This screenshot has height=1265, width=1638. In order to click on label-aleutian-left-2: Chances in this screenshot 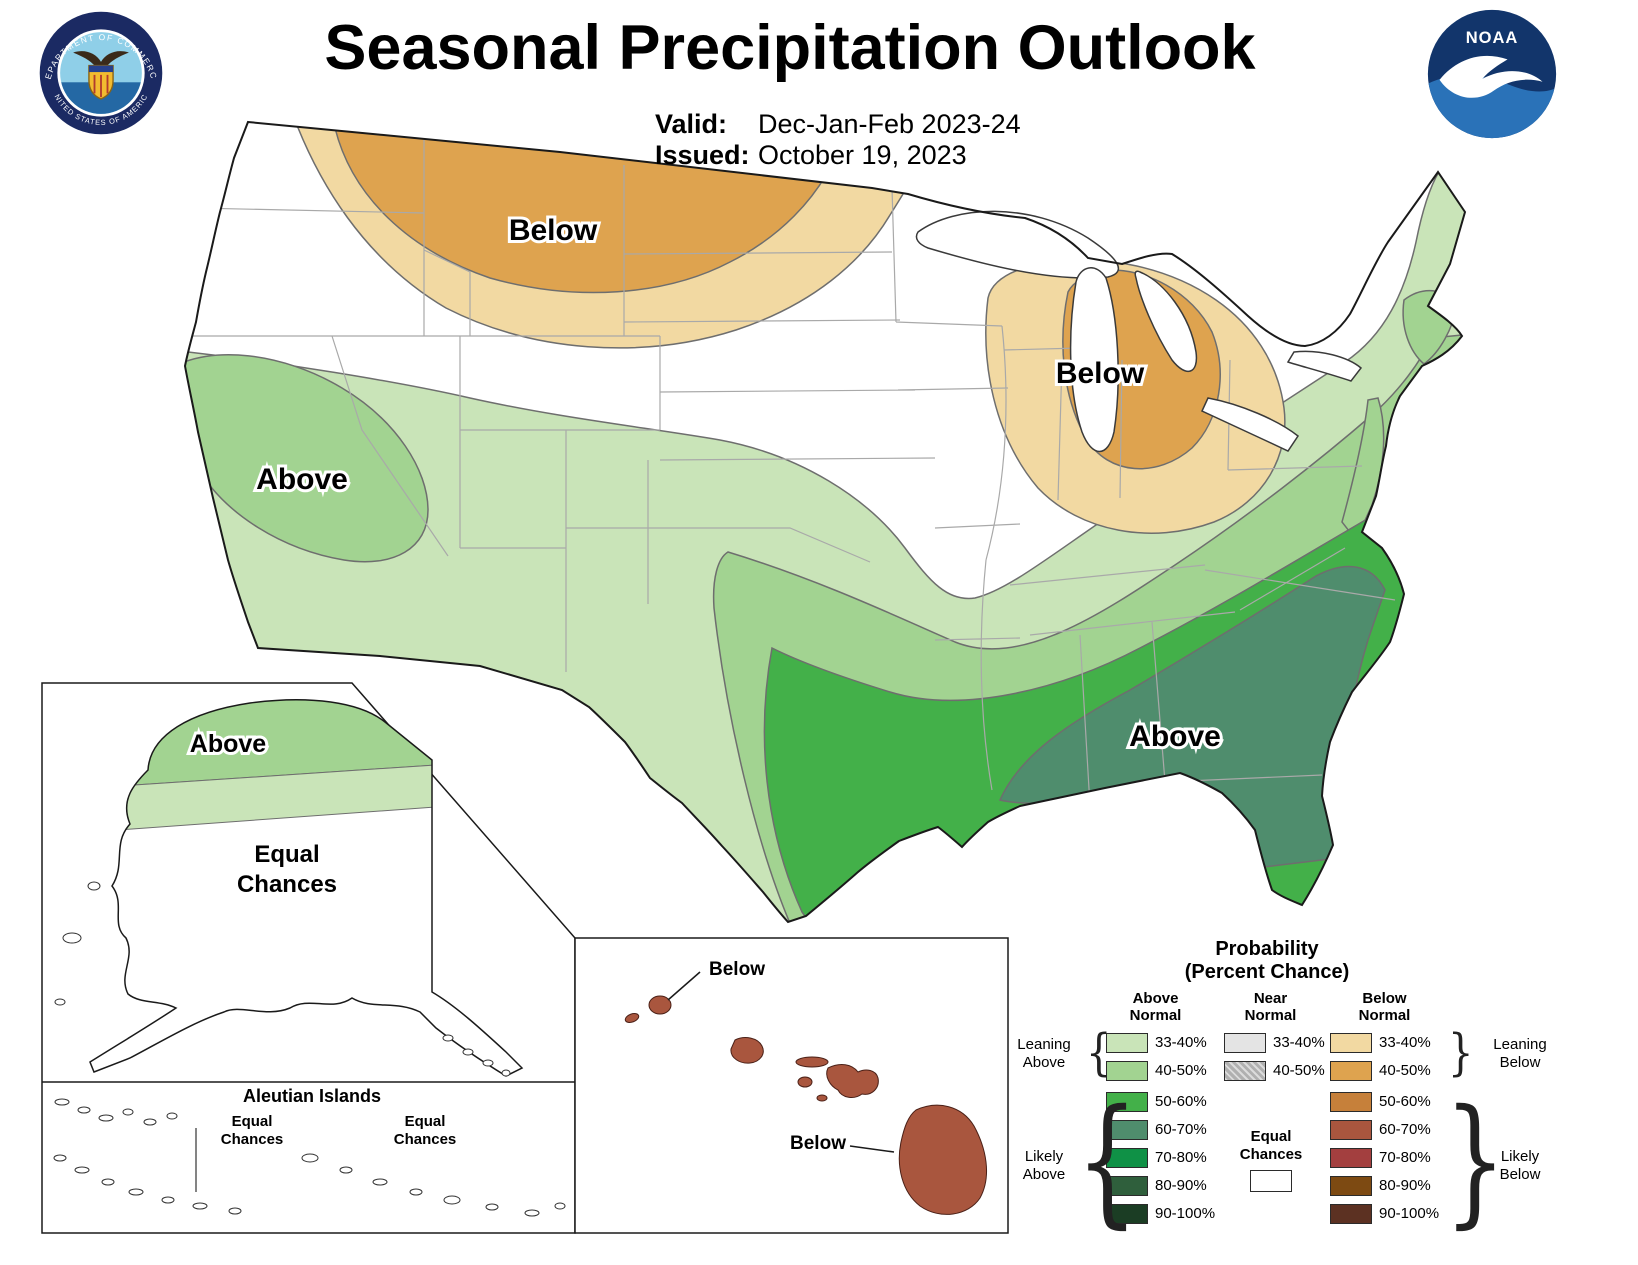, I will do `click(252, 1139)`.